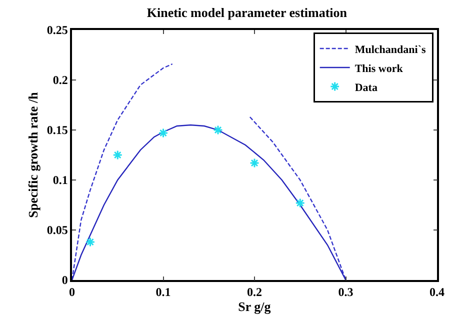 The image size is (449, 322). I want to click on y-tick-label: 0.25, so click(57, 30).